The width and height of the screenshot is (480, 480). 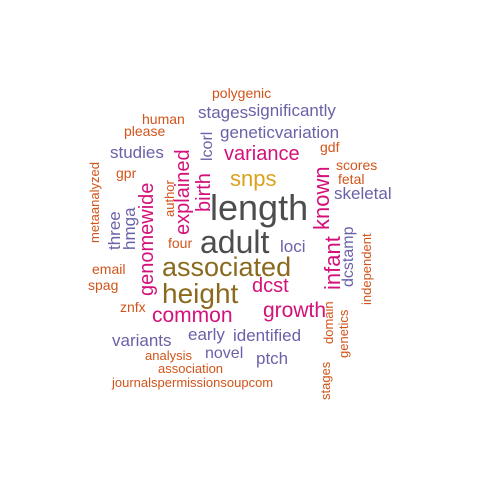 What do you see at coordinates (207, 146) in the screenshot?
I see `word-lcorl: lcorl` at bounding box center [207, 146].